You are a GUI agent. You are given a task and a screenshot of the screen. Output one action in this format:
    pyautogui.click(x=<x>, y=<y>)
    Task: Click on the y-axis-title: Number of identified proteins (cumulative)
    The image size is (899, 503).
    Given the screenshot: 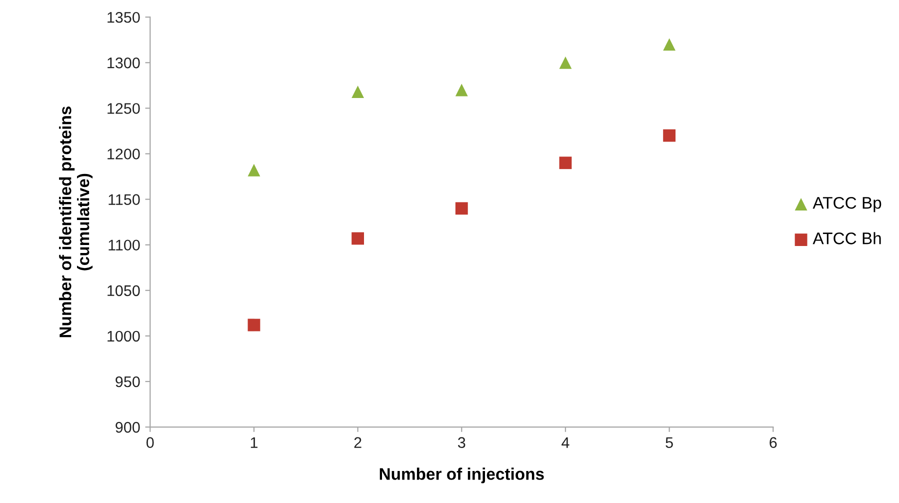 What is the action you would take?
    pyautogui.click(x=76, y=222)
    